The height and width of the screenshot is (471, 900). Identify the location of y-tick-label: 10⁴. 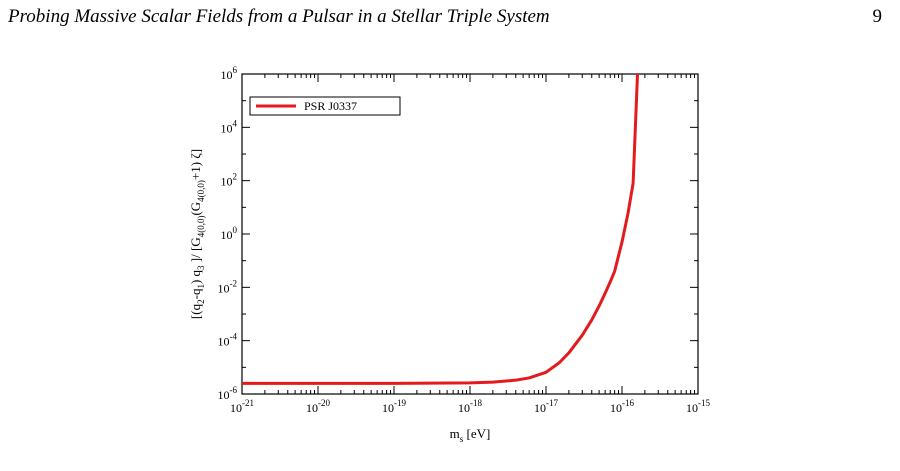
(229, 126).